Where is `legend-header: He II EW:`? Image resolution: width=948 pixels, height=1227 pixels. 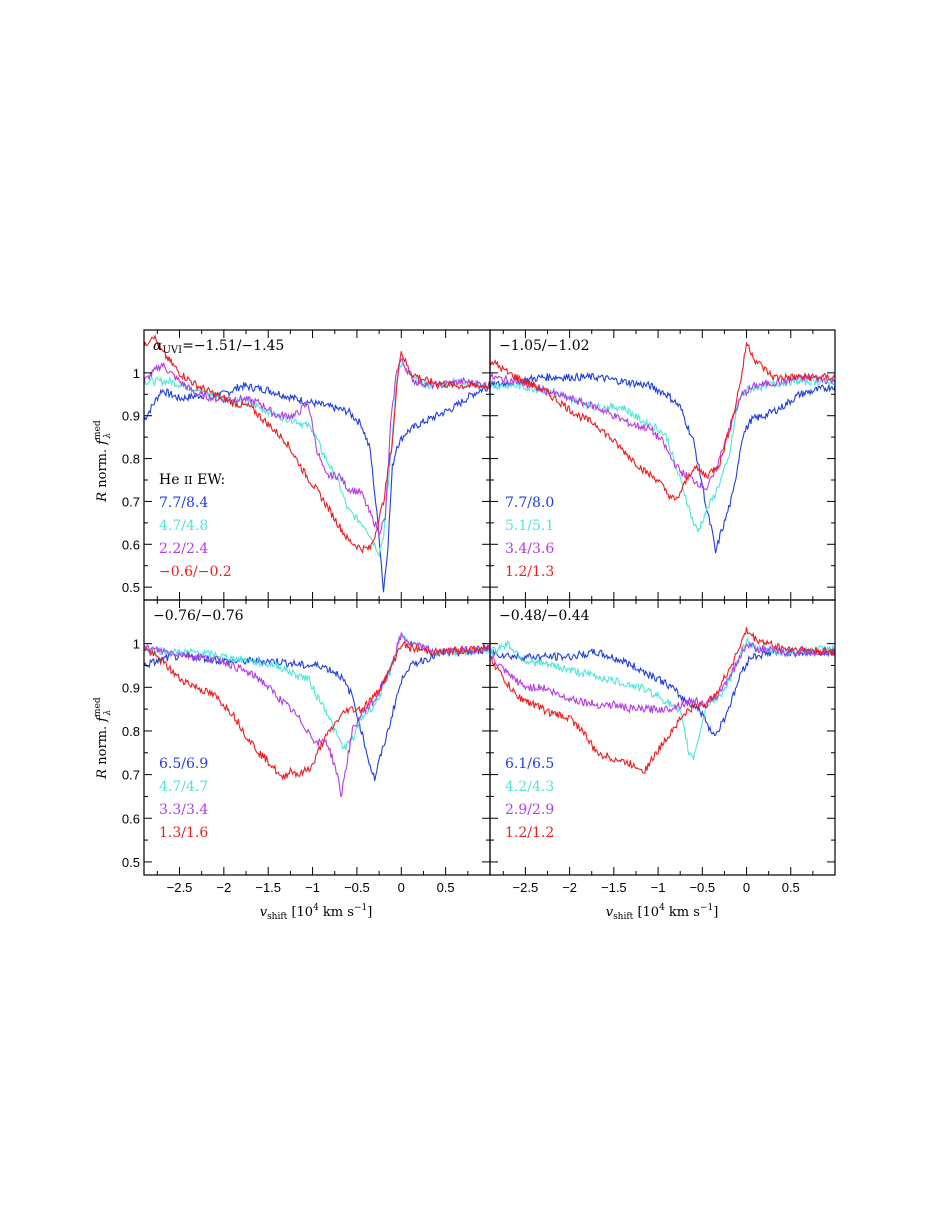 legend-header: He II EW: is located at coordinates (192, 480).